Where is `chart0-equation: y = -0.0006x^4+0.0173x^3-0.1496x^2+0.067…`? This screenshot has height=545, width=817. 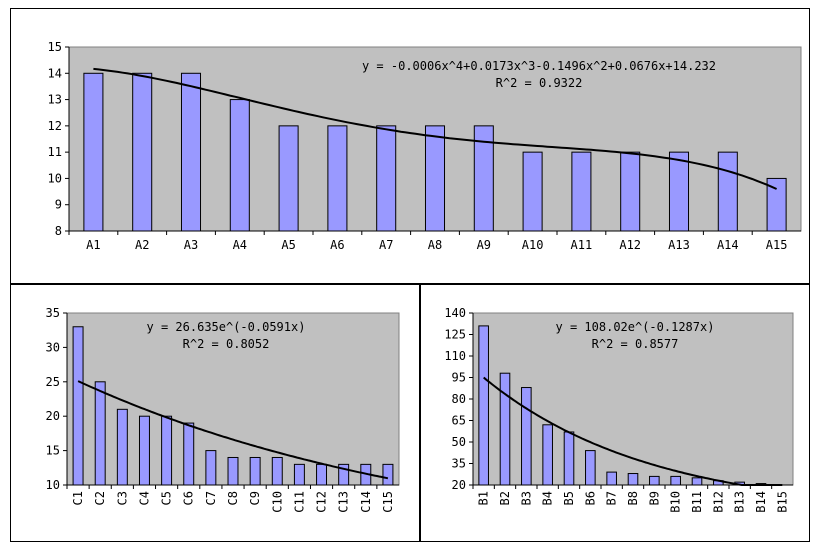 chart0-equation: y = -0.0006x^4+0.0173x^3-0.1496x^2+0.067… is located at coordinates (539, 66).